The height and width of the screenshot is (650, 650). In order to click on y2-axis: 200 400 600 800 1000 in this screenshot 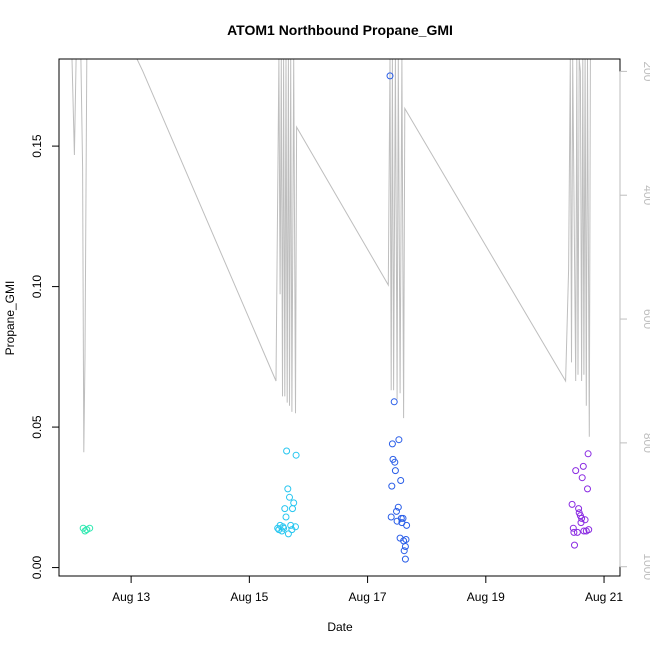, I will do `click(634, 320)`.